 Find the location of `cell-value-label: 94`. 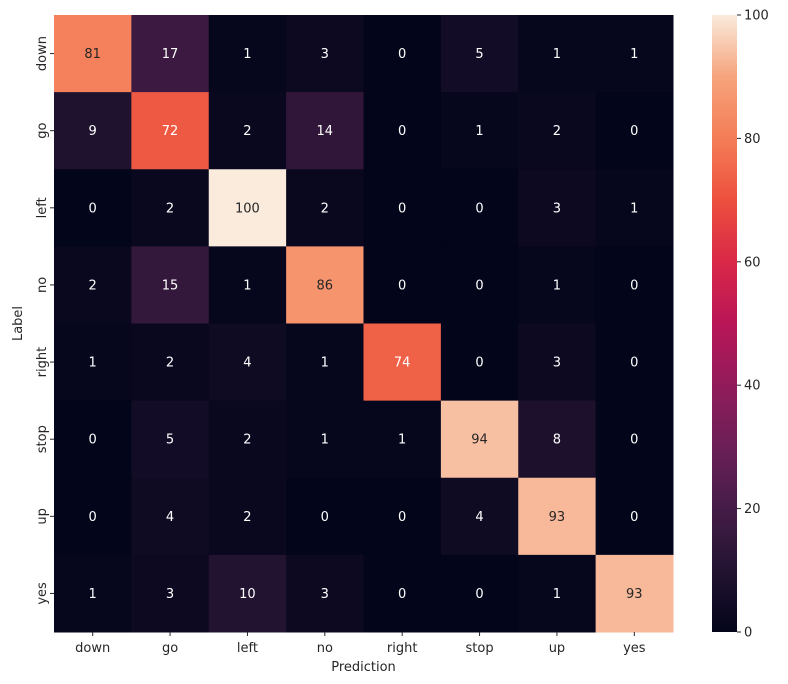

cell-value-label: 94 is located at coordinates (479, 440).